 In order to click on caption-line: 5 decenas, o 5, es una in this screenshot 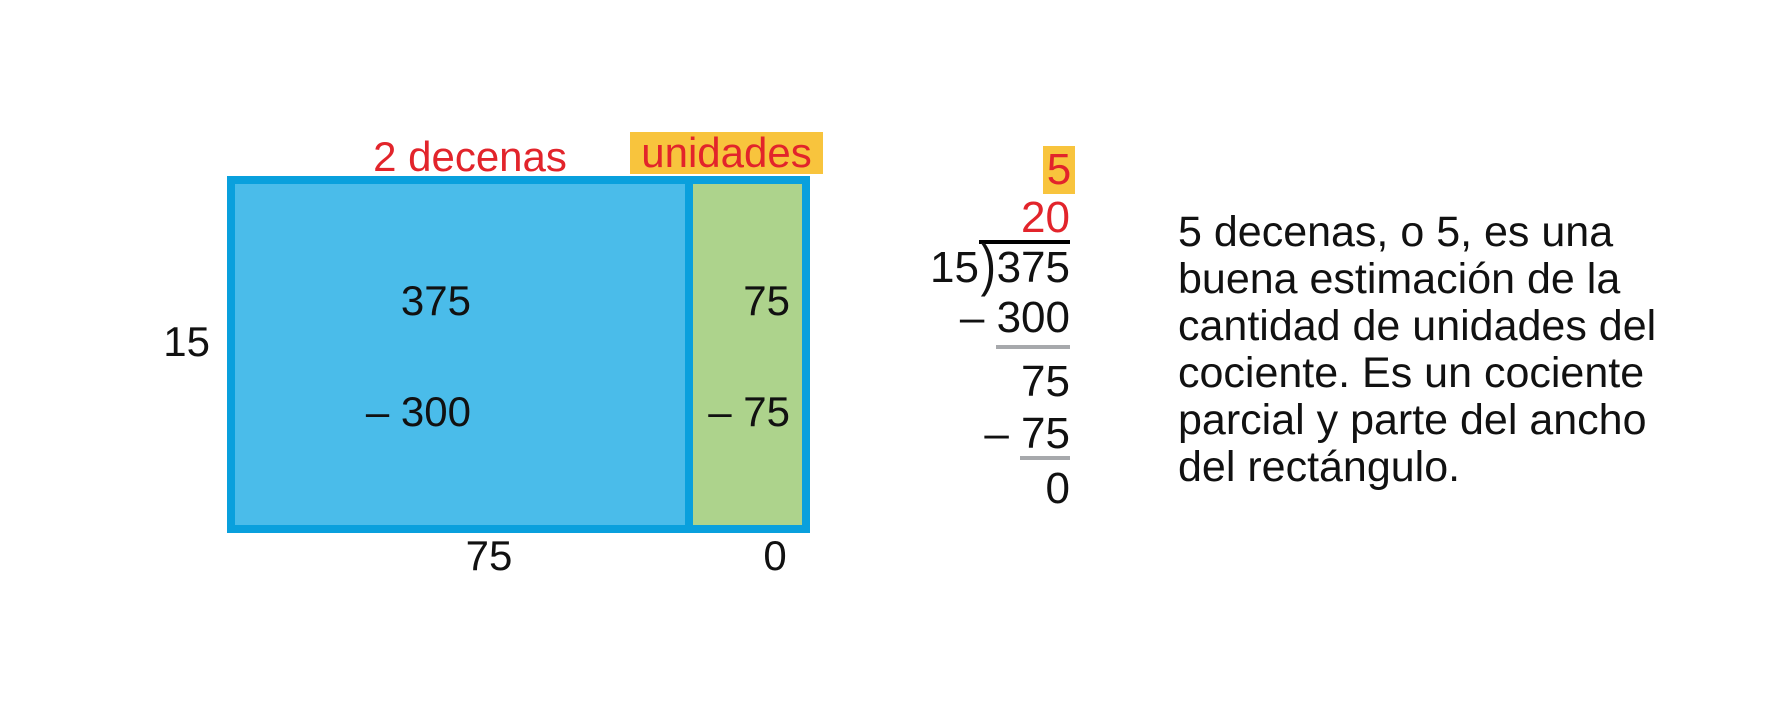, I will do `click(1396, 232)`.